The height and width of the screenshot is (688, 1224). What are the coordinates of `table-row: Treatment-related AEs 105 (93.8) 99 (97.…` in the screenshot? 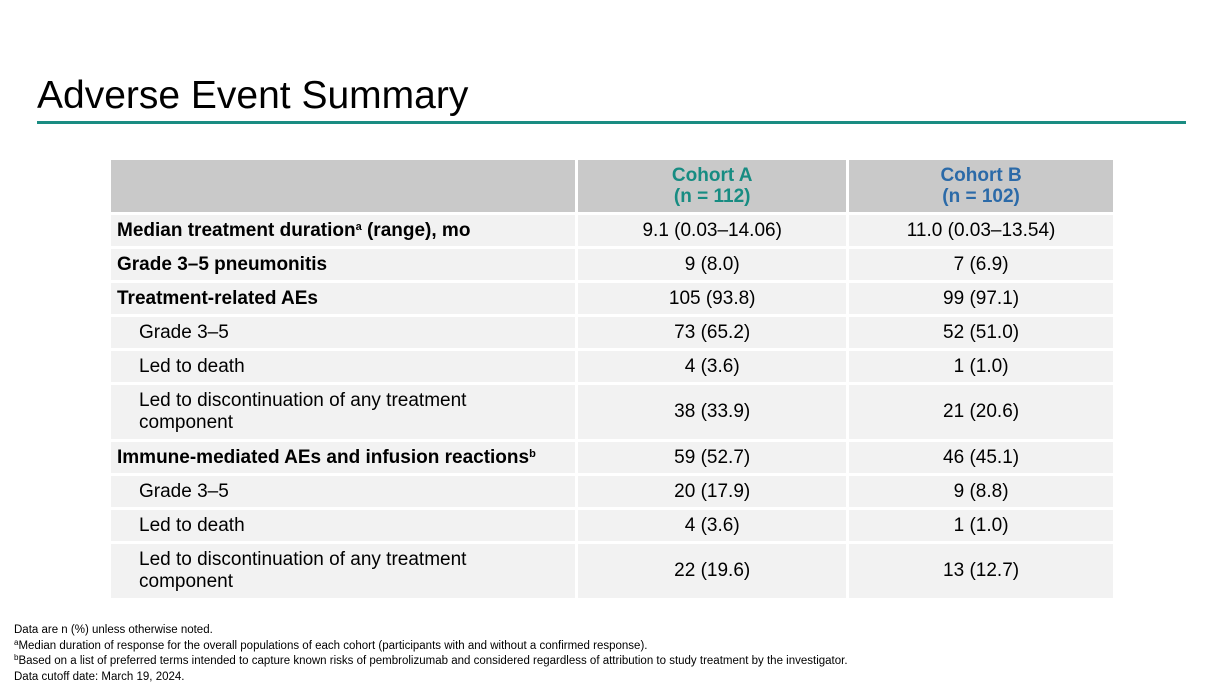 It's located at (612, 300).